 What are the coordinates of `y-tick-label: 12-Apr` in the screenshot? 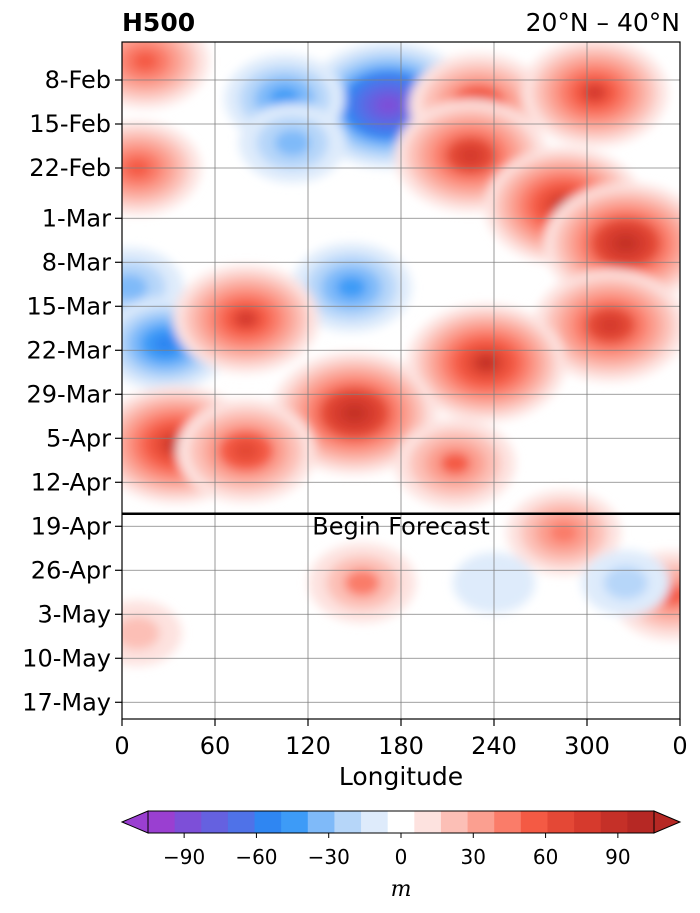 It's located at (71, 482).